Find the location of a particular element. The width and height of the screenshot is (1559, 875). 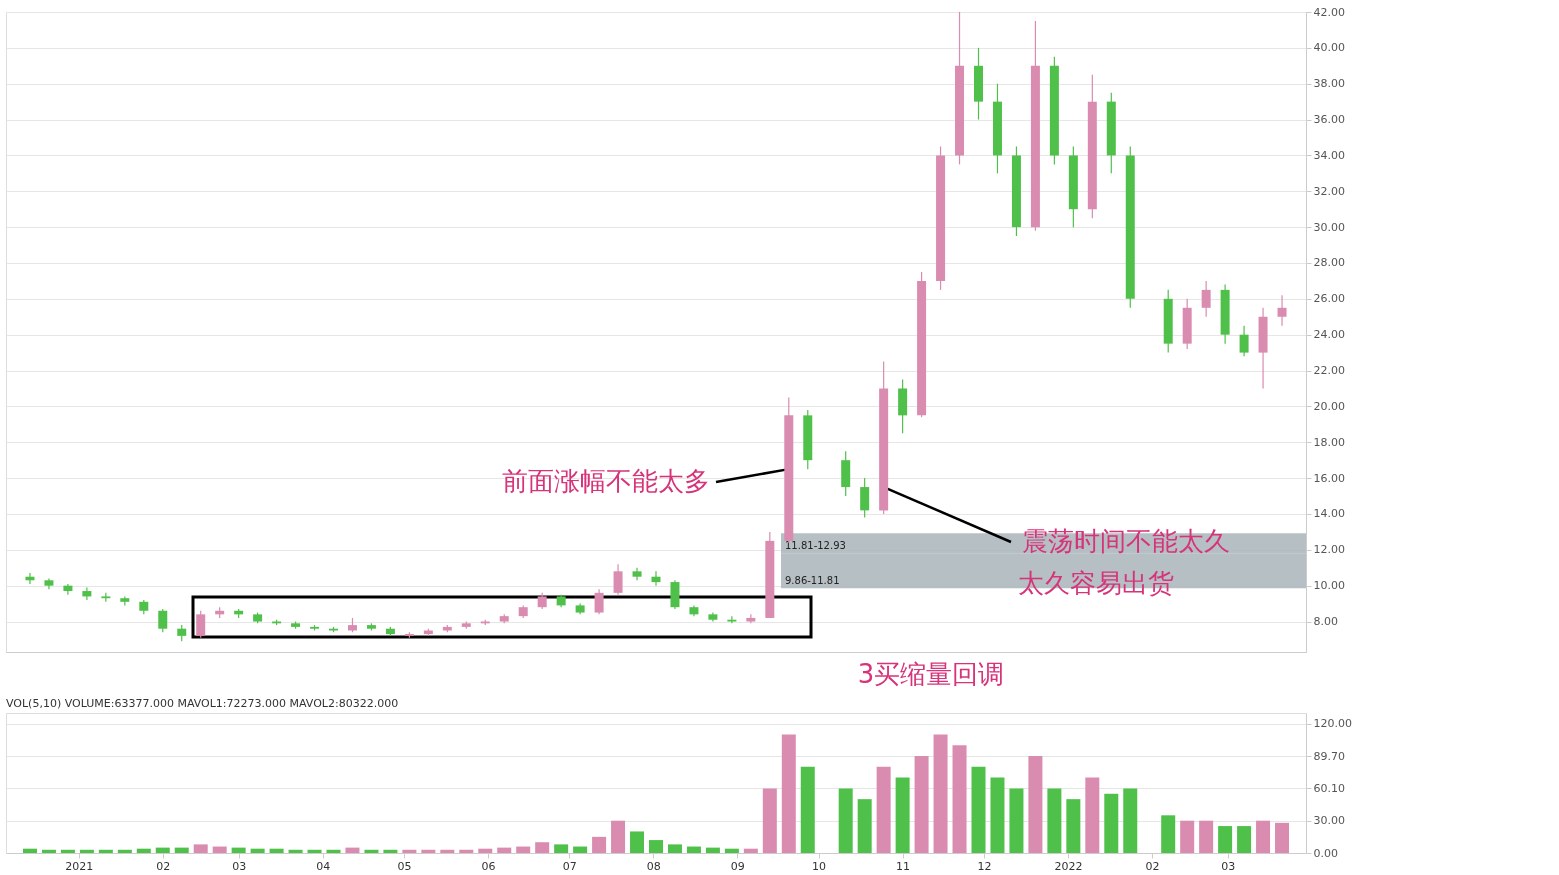

x-tick-label: 2022 is located at coordinates (1068, 866).